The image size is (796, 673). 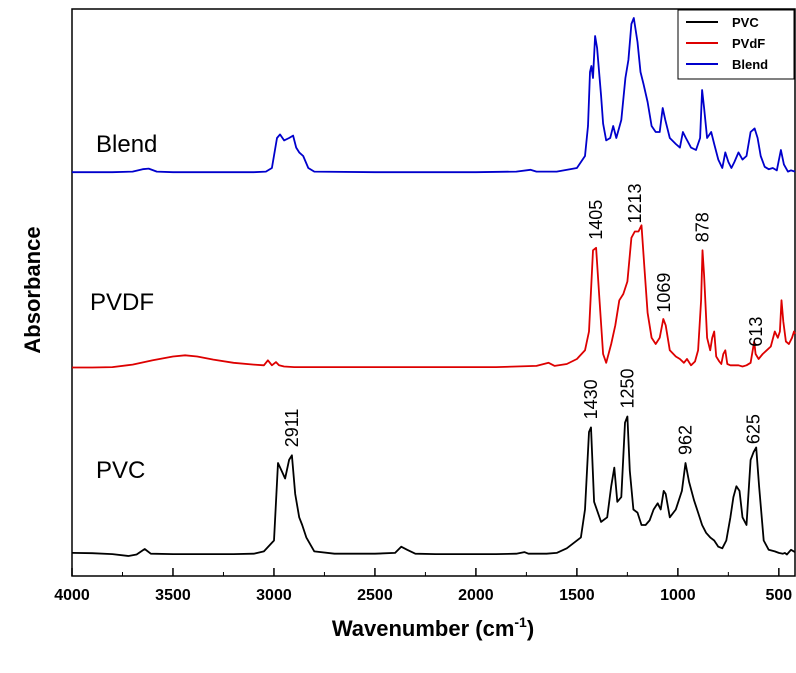 What do you see at coordinates (591, 399) in the screenshot?
I see `peak-label-1430: 1430` at bounding box center [591, 399].